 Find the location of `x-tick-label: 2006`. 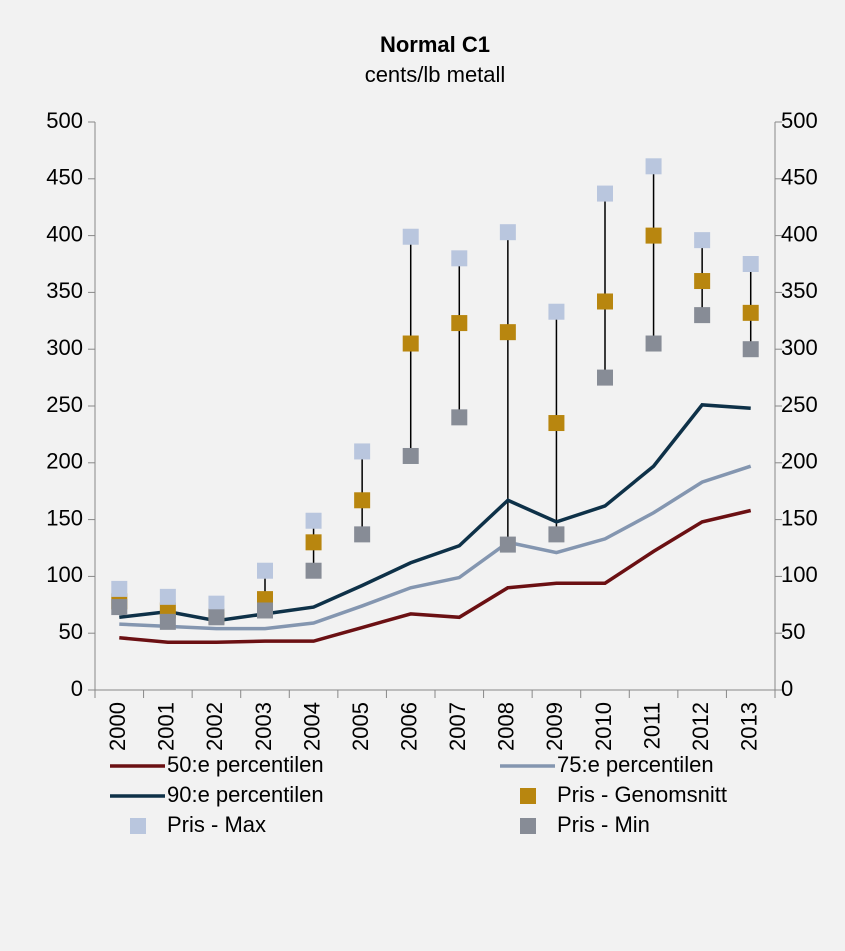

x-tick-label: 2006 is located at coordinates (409, 726).